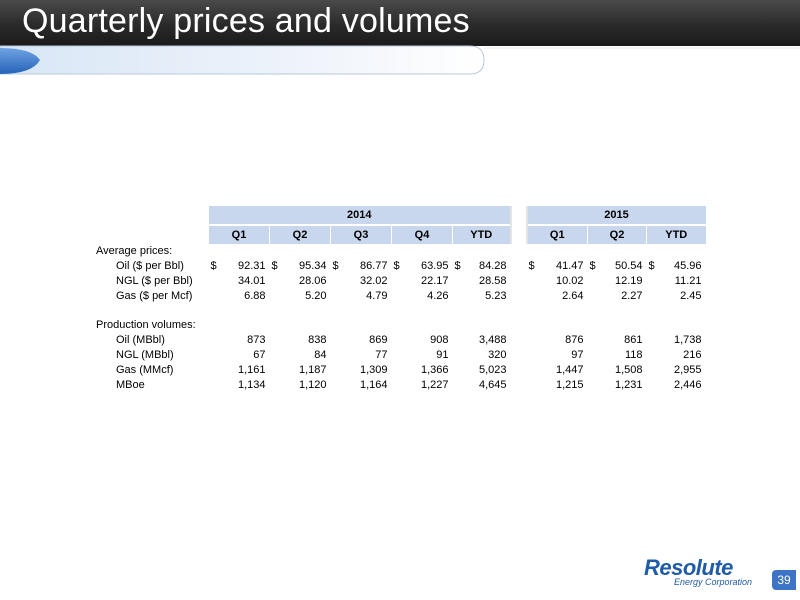 This screenshot has height=600, width=800. I want to click on table-cell-value: 1,309, so click(373, 370).